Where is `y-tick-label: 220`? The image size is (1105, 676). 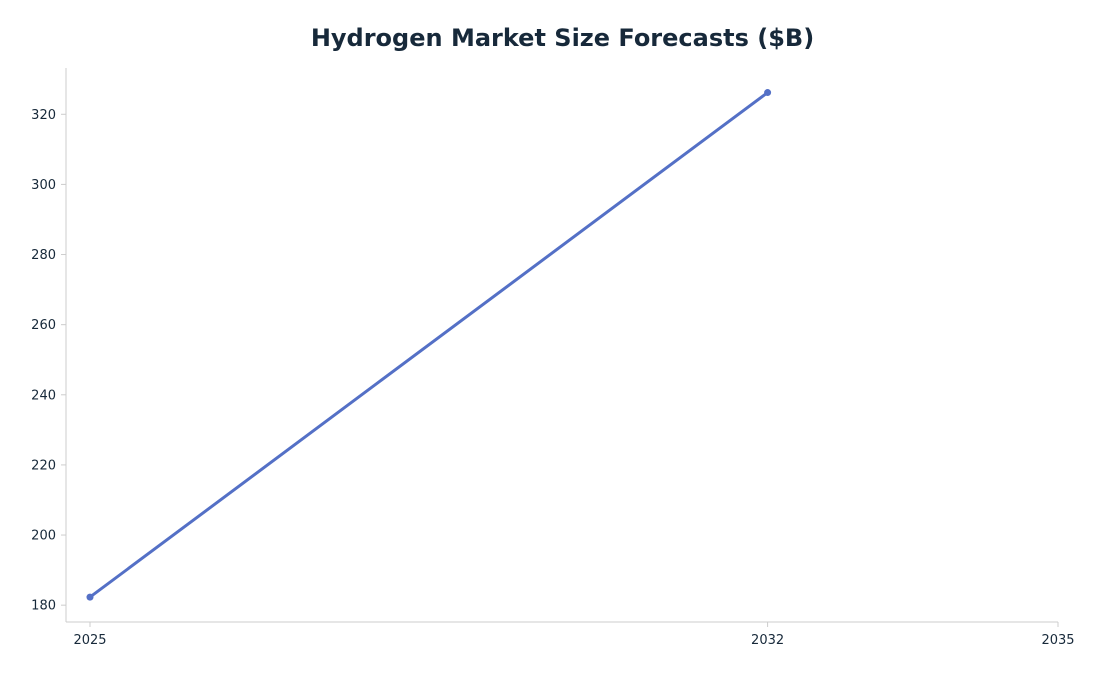 y-tick-label: 220 is located at coordinates (43, 465).